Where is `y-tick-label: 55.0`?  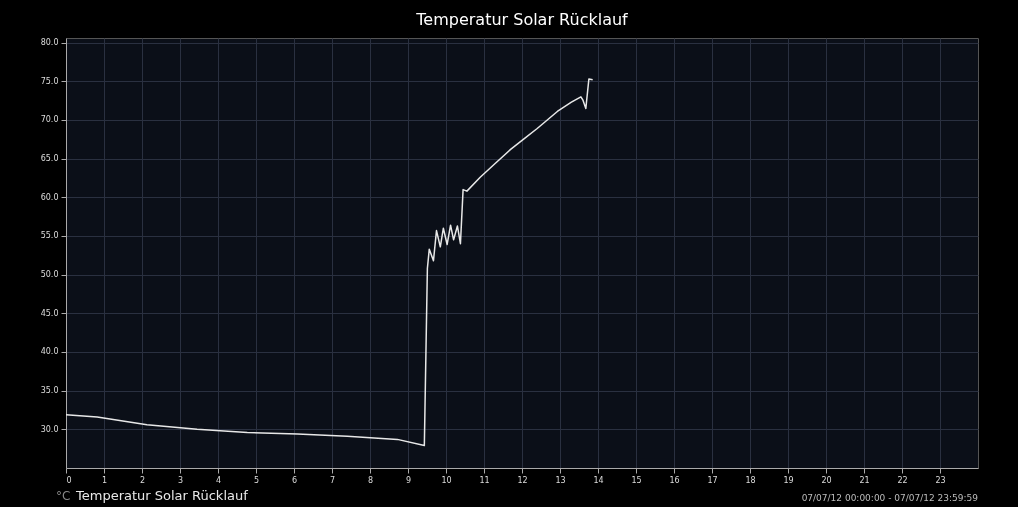 y-tick-label: 55.0 is located at coordinates (49, 236).